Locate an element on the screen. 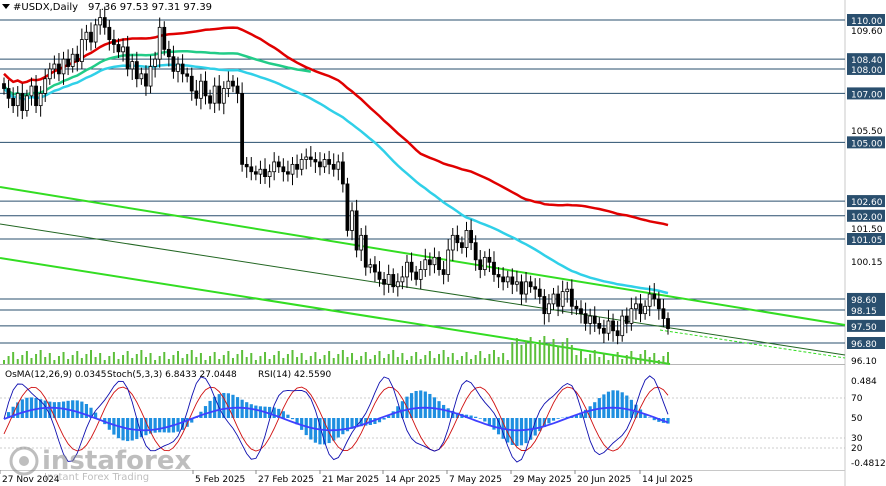 This screenshot has width=886, height=486. logo-icon is located at coordinates (24, 461).